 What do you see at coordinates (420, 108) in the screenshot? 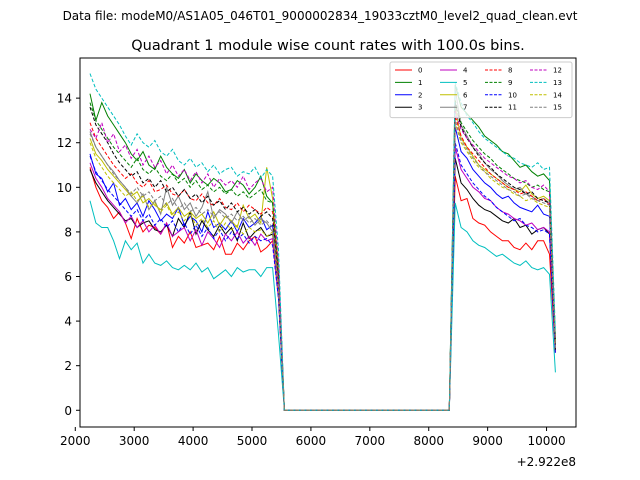
I see `legend-label-3: 3` at bounding box center [420, 108].